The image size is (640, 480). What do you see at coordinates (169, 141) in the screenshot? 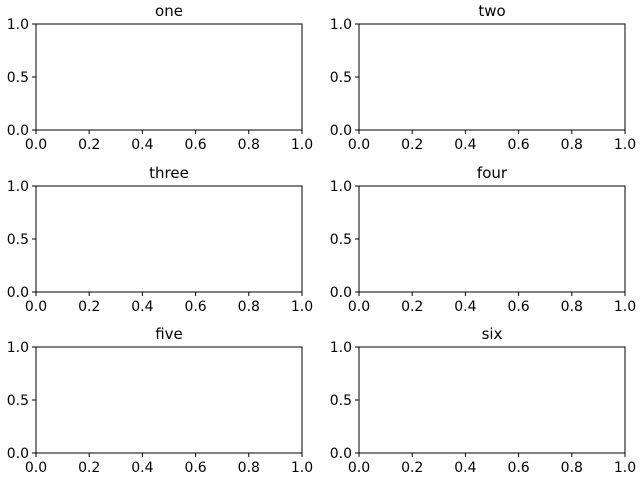
I see `x-axis-one: 0.0 0.2 0.4 0.6 0.8 1.0` at bounding box center [169, 141].